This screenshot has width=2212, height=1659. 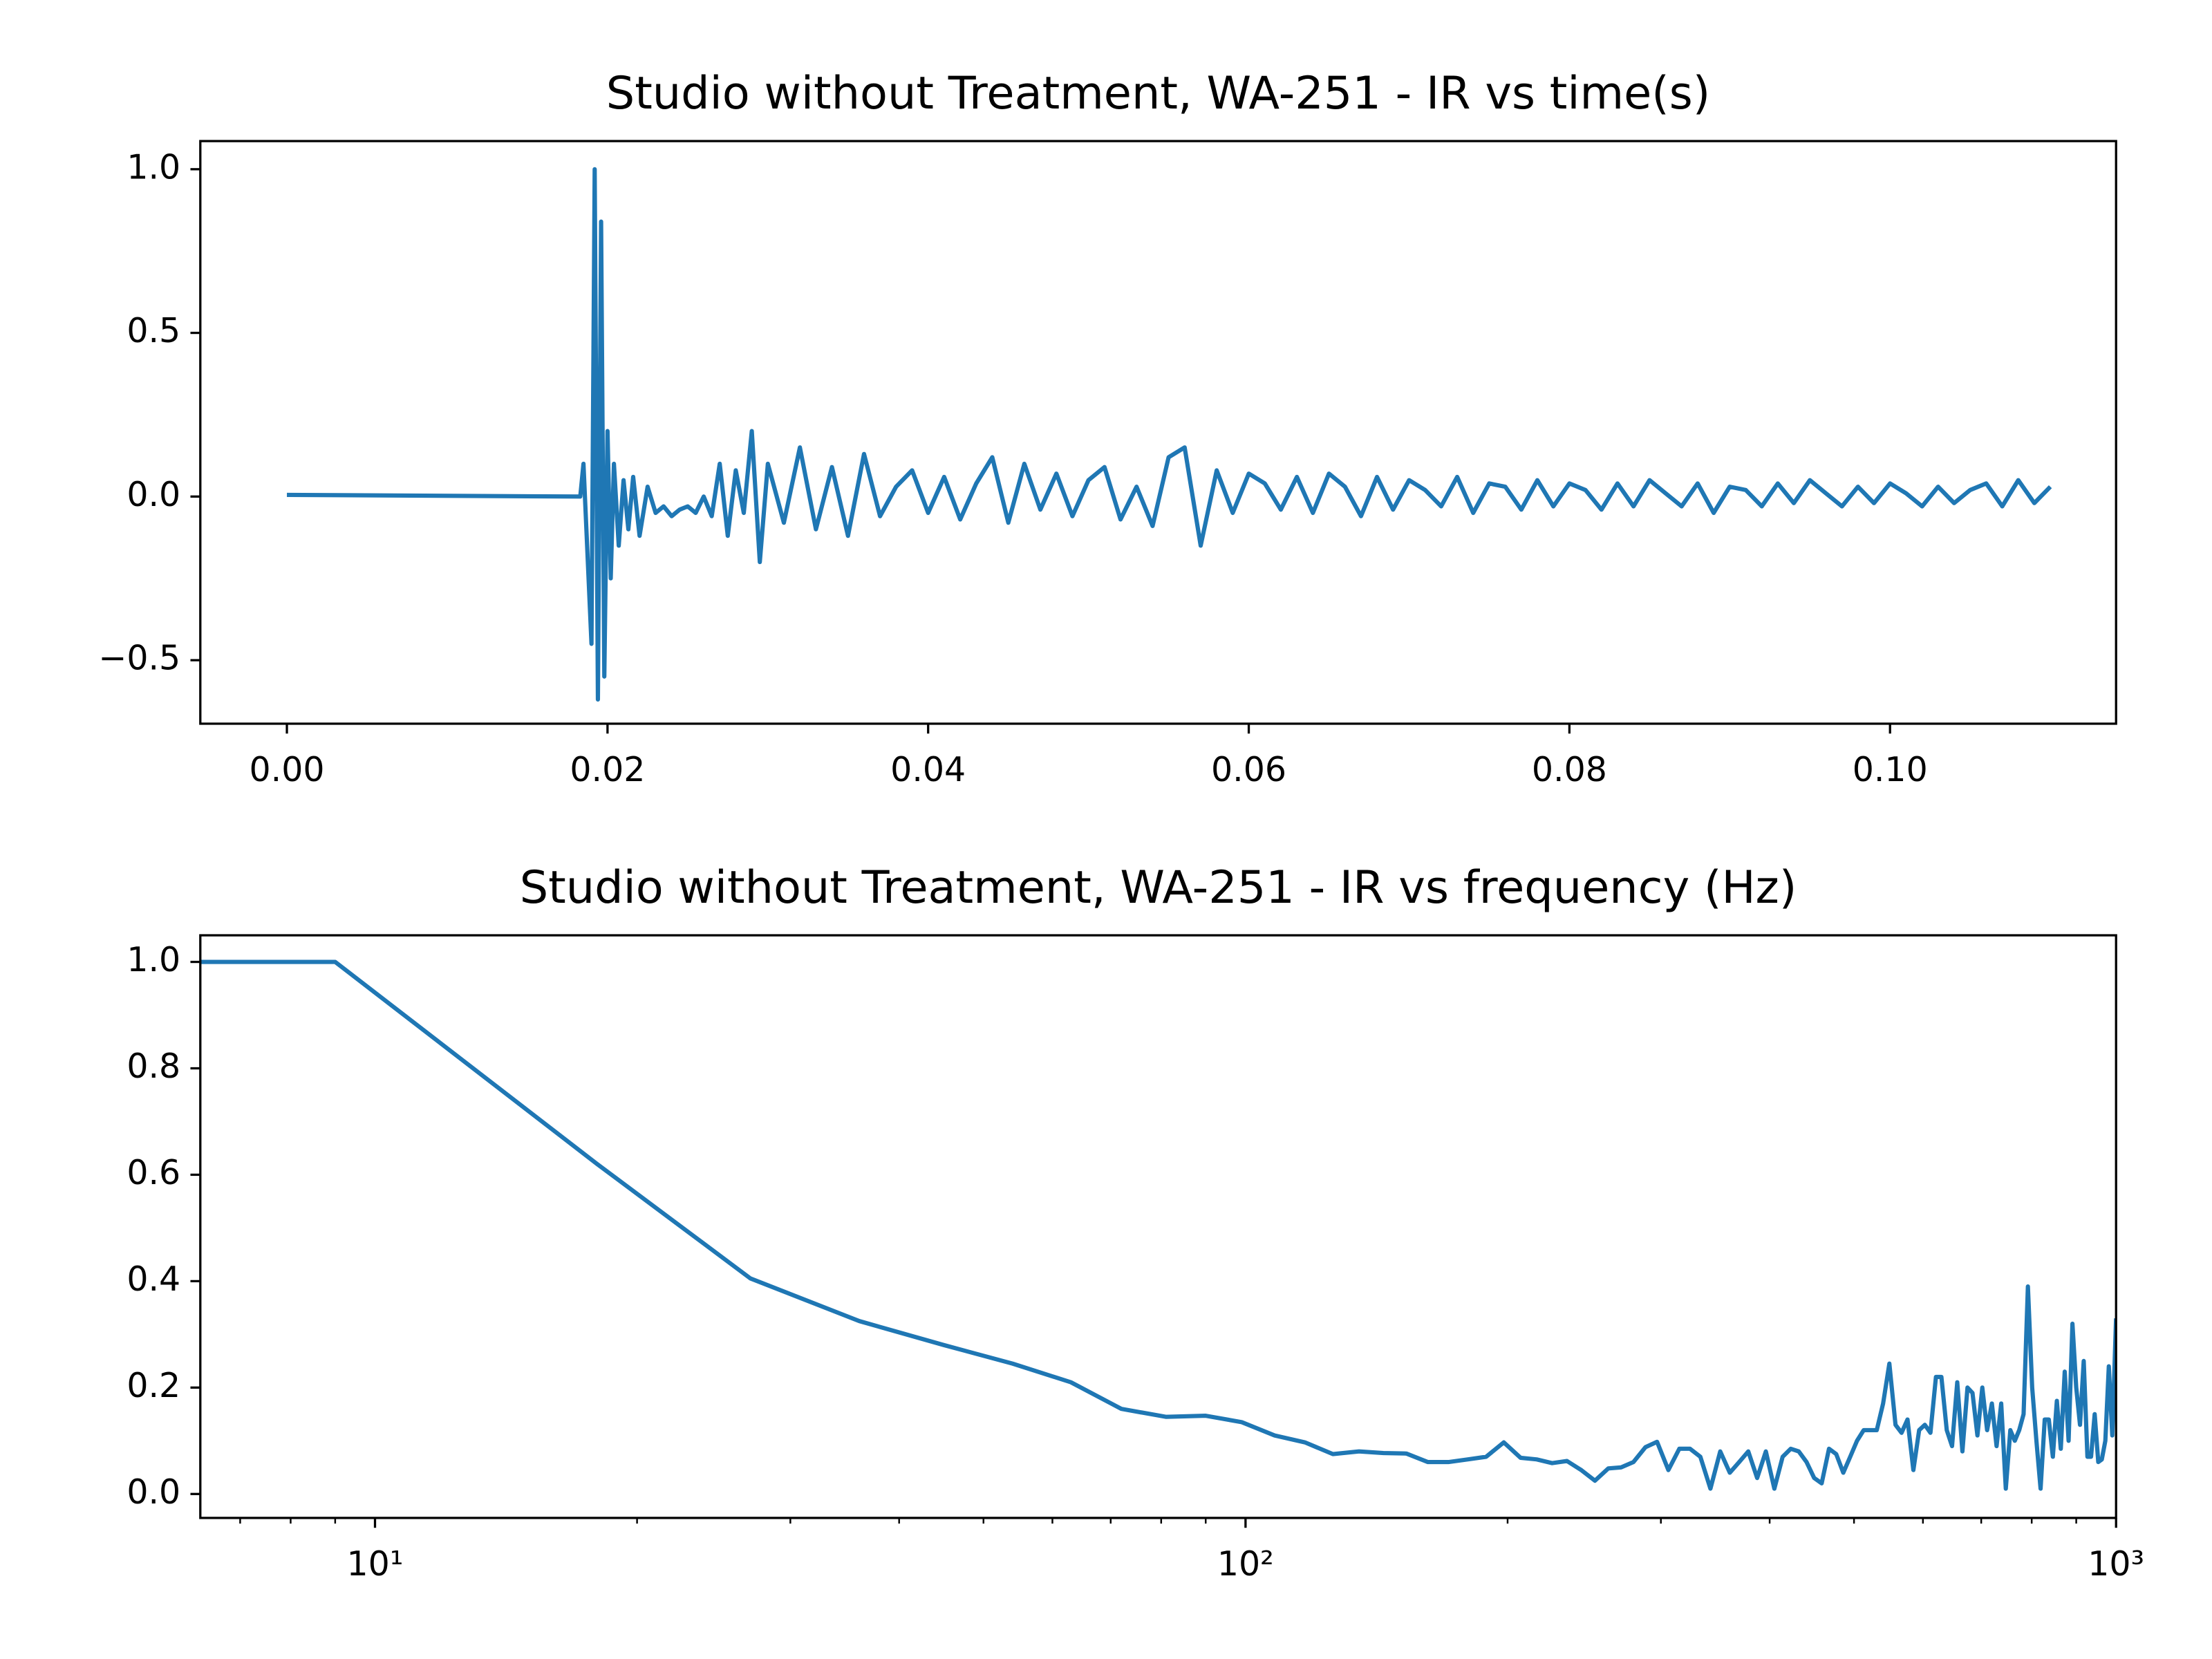 I want to click on x-tick-label: 10², so click(x=1245, y=1564).